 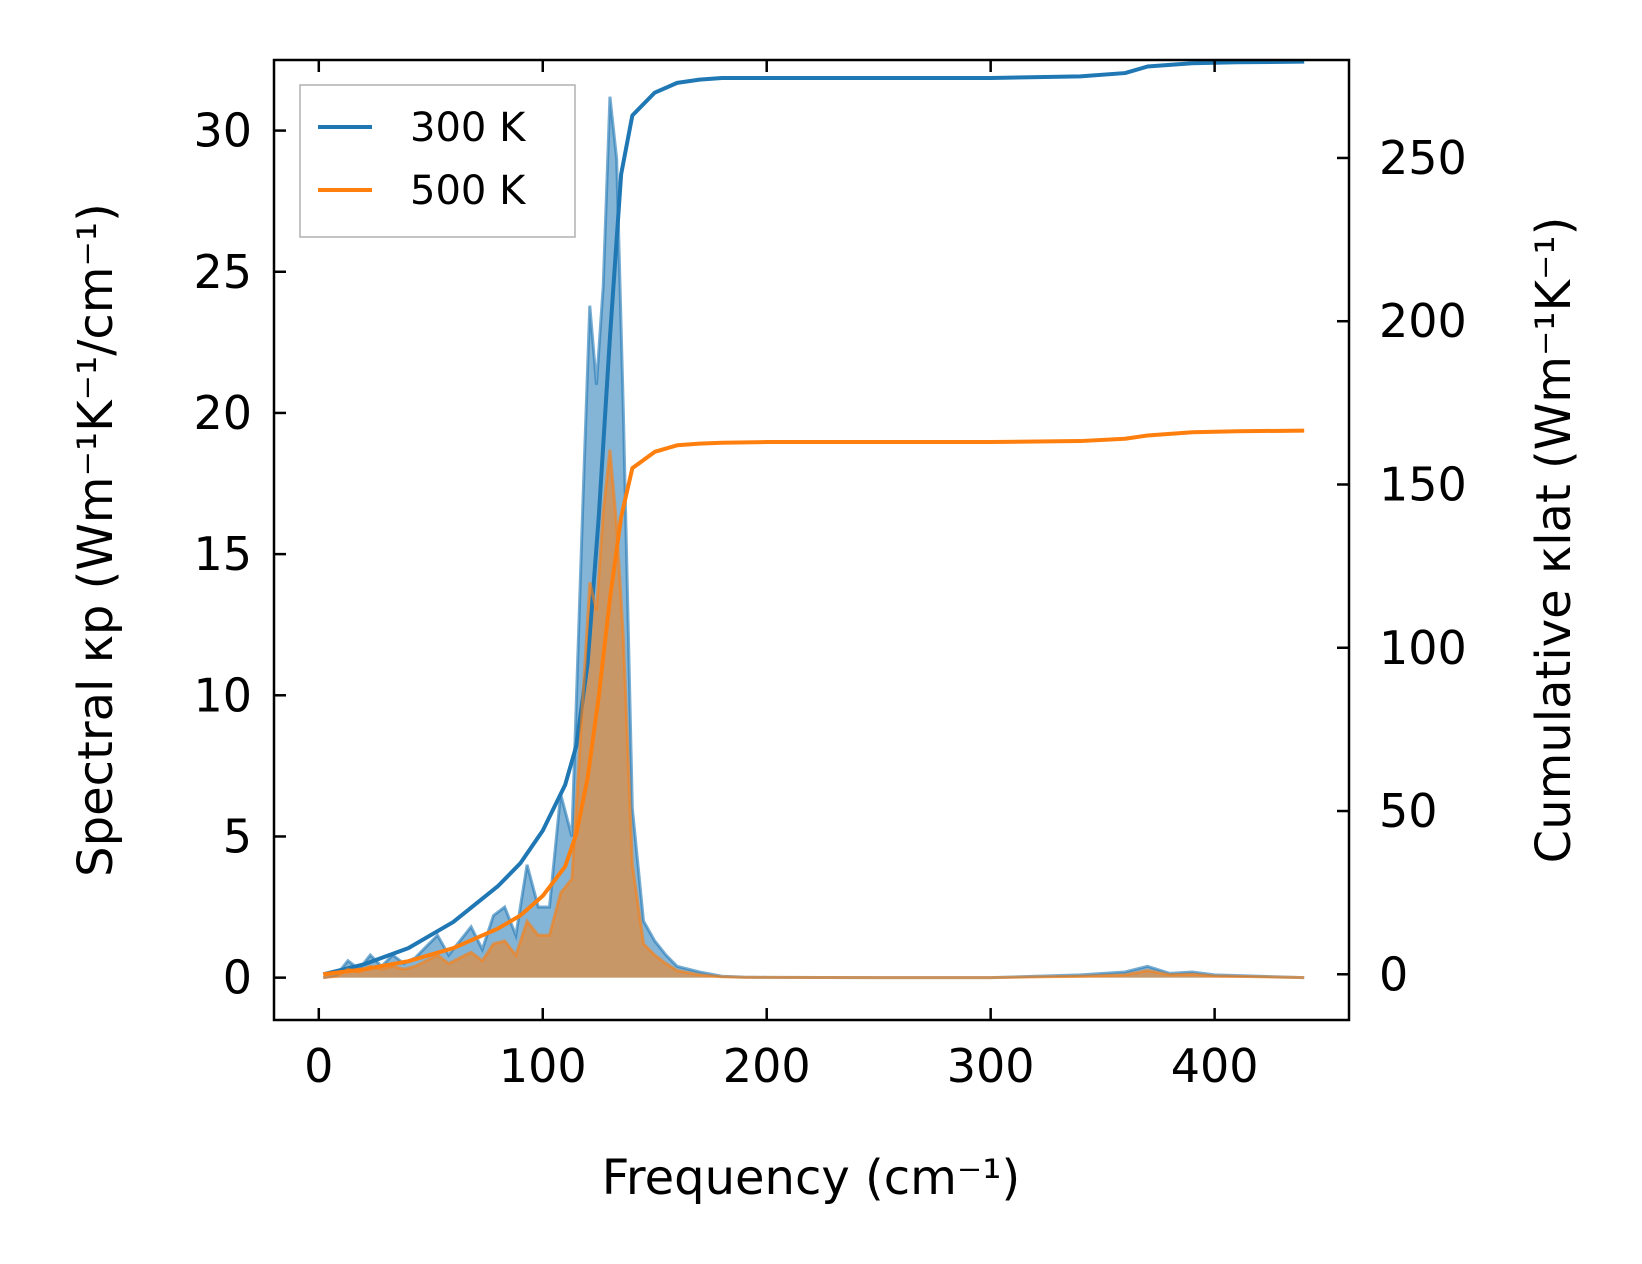 I want to click on x-tick-label: 200, so click(x=767, y=1066).